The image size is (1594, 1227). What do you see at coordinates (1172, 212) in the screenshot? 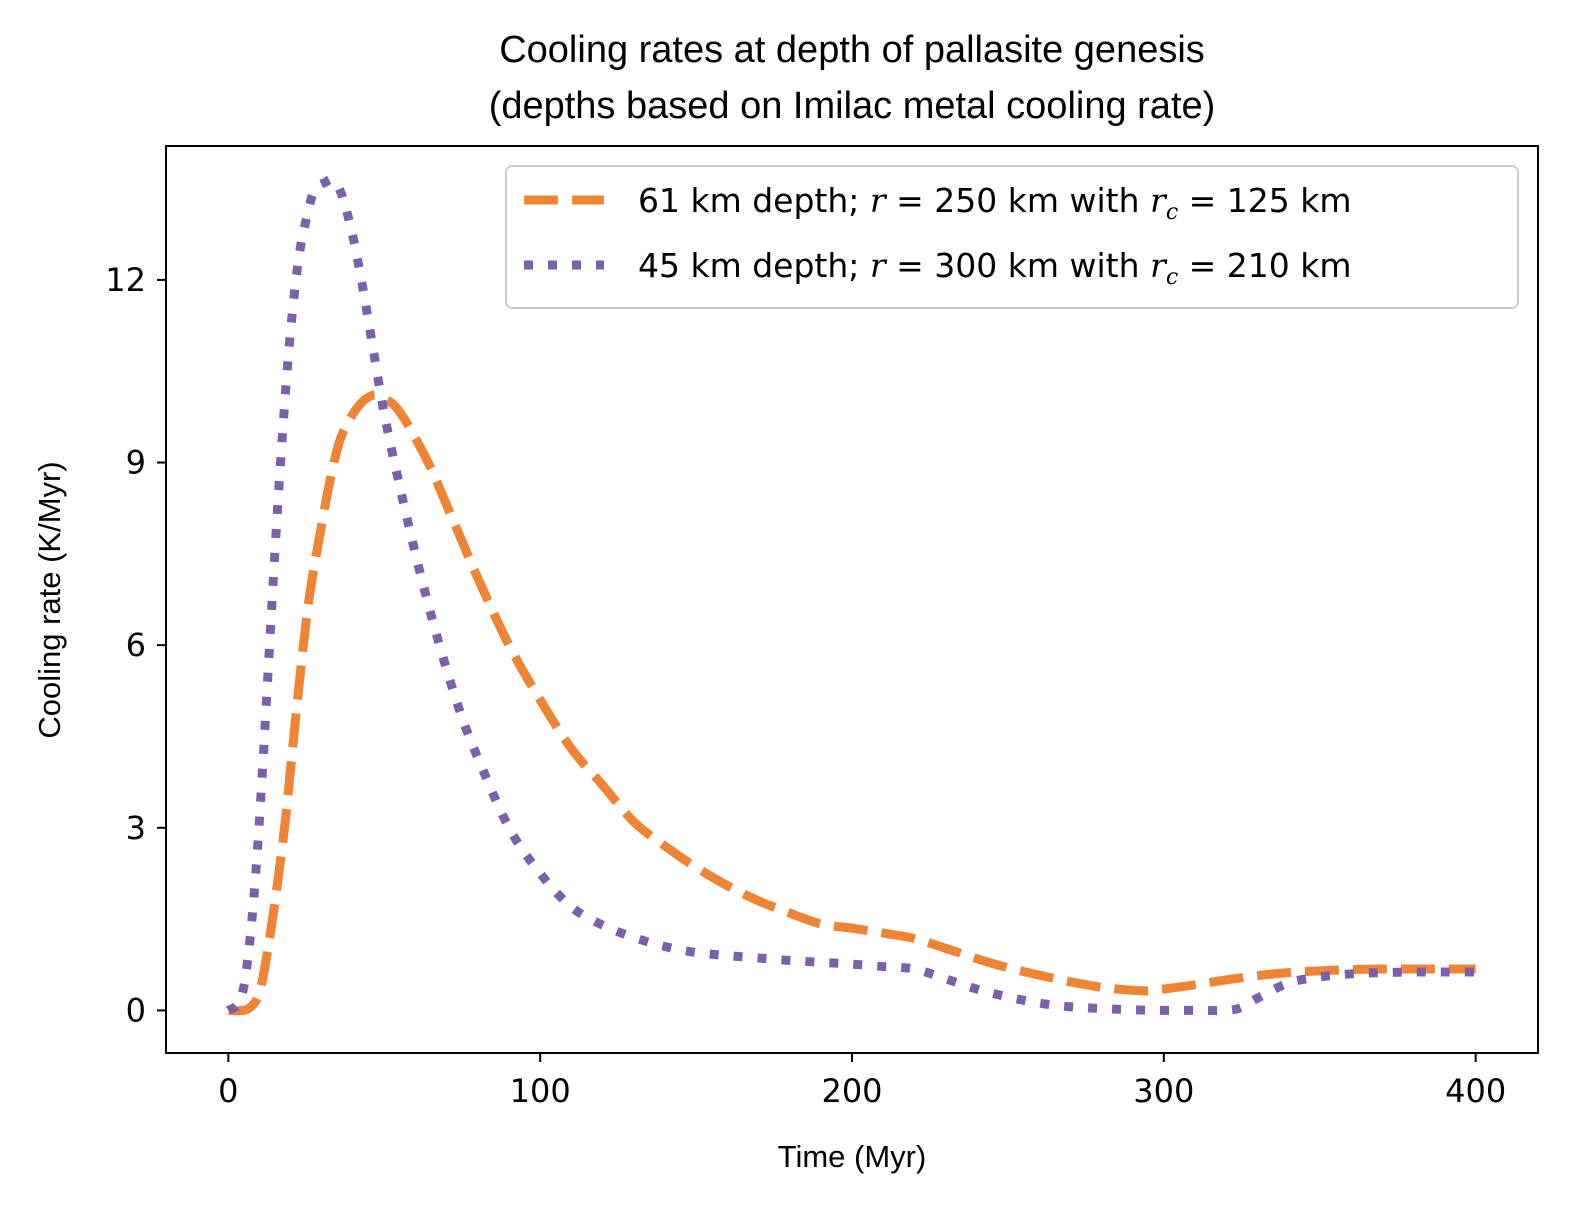
I see `legend-61km-rc-sub: c` at bounding box center [1172, 212].